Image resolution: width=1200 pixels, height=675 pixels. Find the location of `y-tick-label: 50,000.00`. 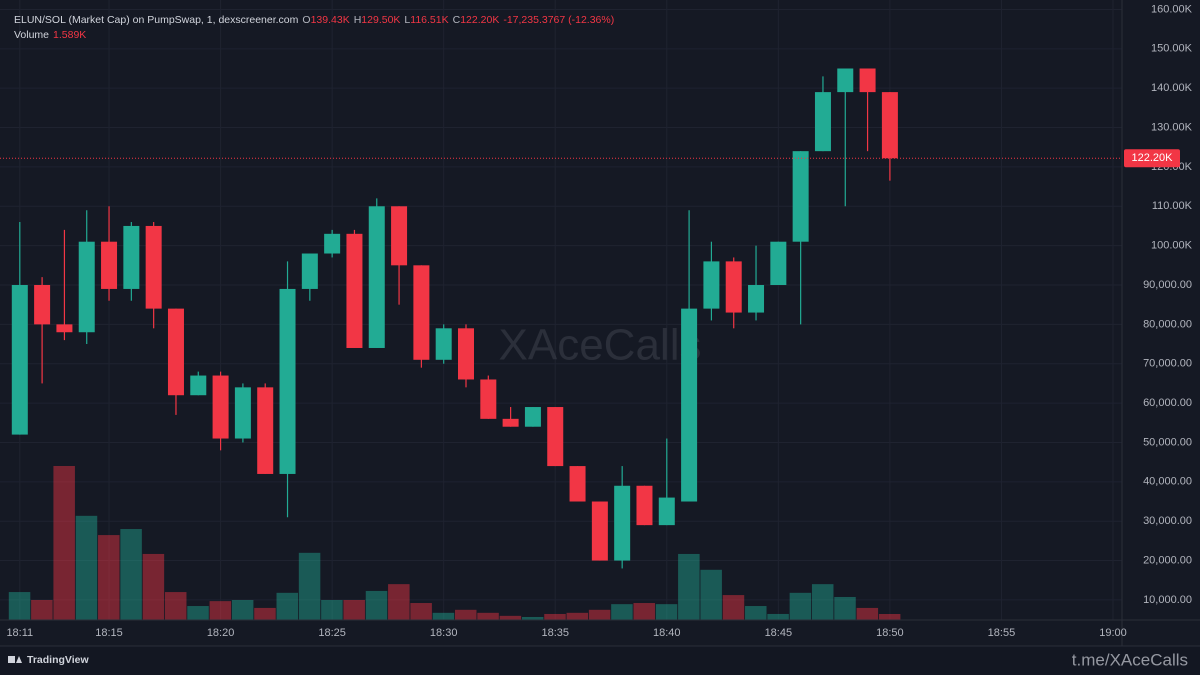

y-tick-label: 50,000.00 is located at coordinates (1167, 442).